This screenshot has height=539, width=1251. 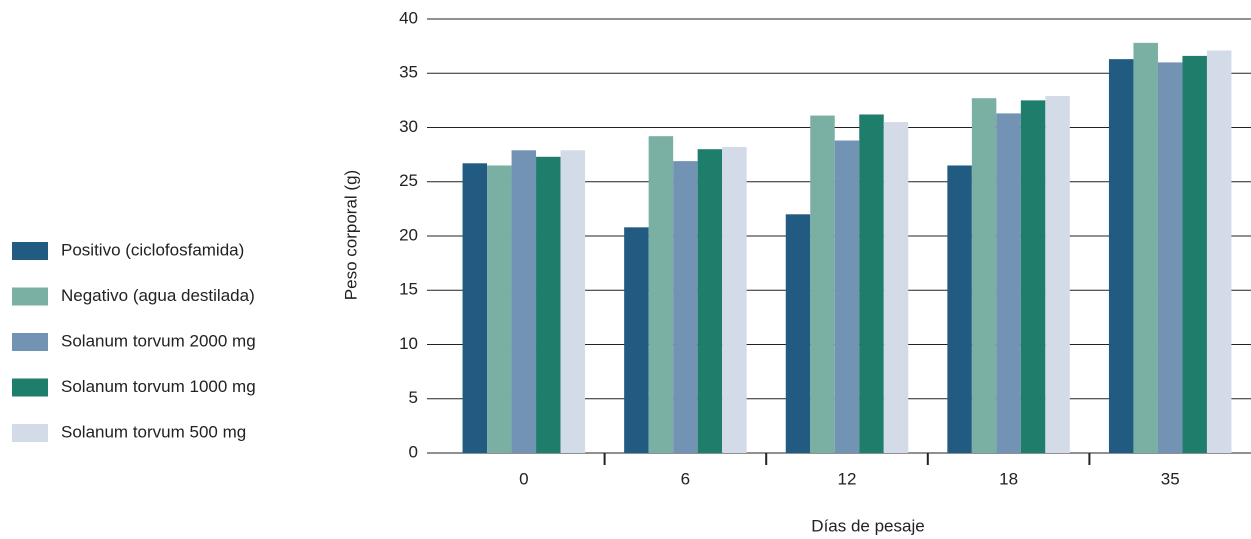 What do you see at coordinates (408, 180) in the screenshot?
I see `y-tick-label: 25` at bounding box center [408, 180].